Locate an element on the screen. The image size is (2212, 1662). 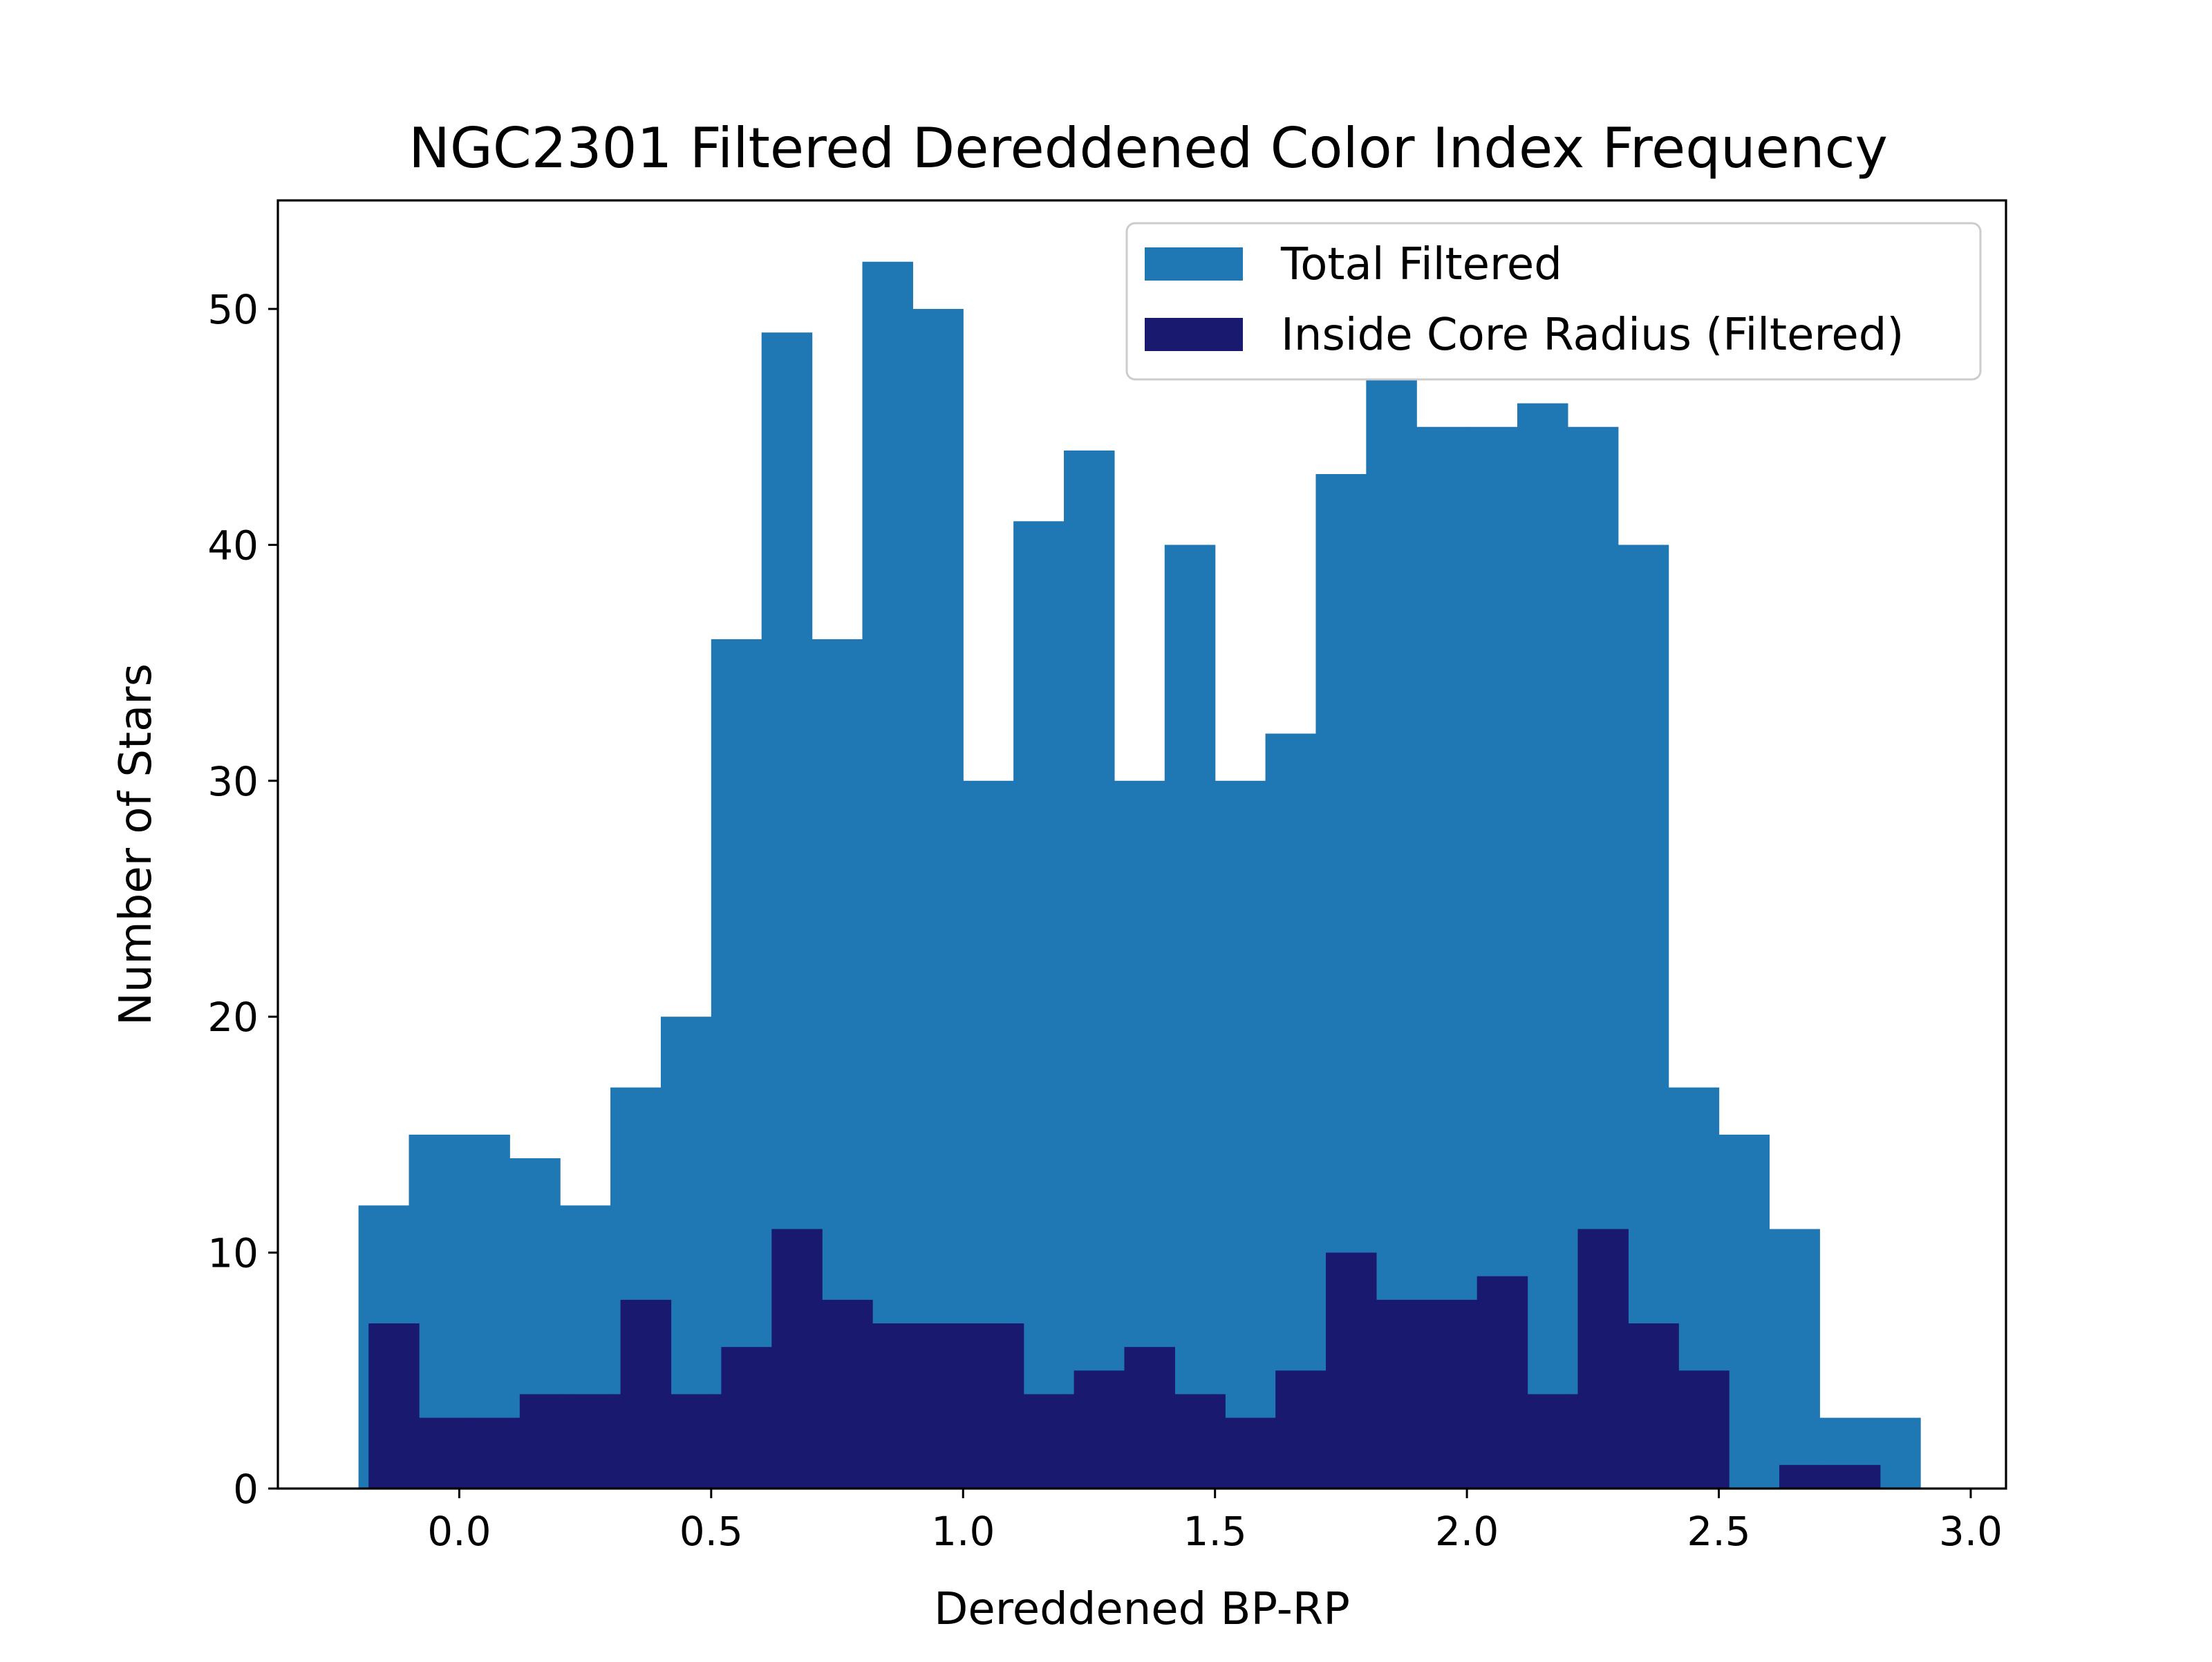
x-tick-label: 1.5 is located at coordinates (1215, 1531).